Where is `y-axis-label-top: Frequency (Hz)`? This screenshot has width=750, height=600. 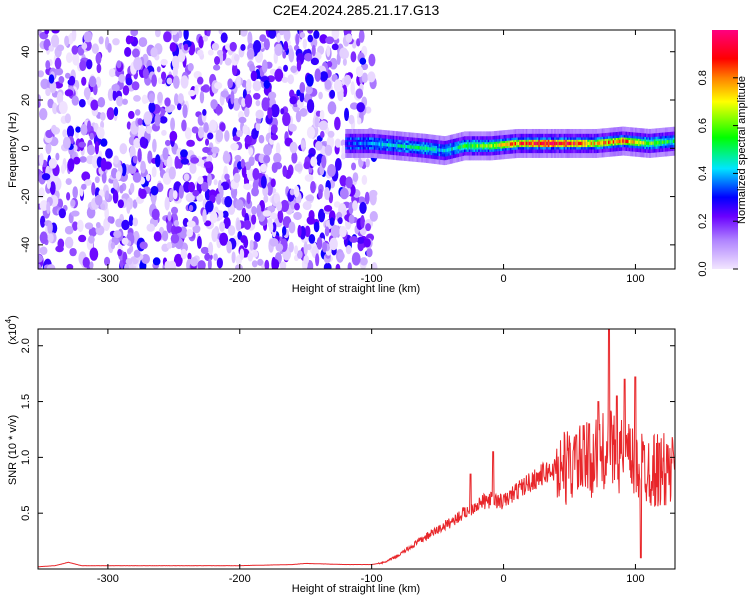
y-axis-label-top: Frequency (Hz) is located at coordinates (13, 150).